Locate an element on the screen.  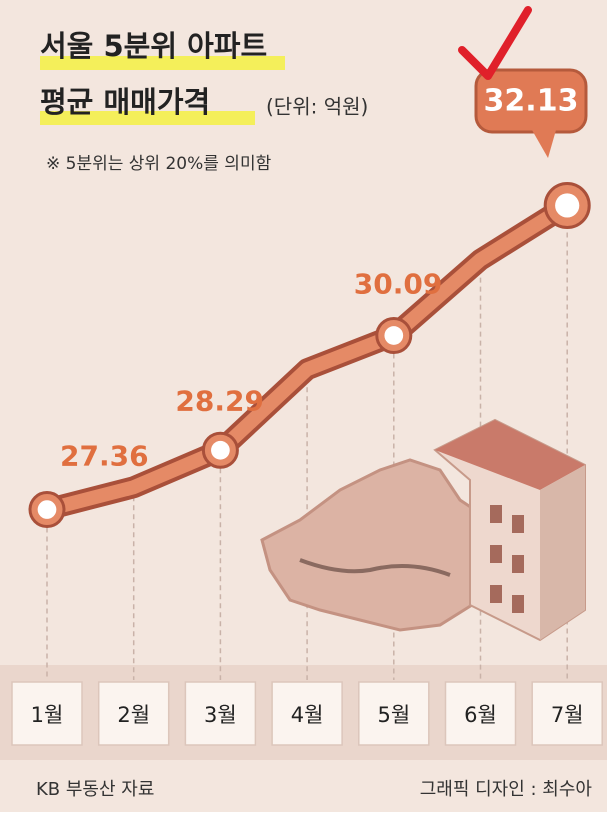
x-tick-label: 5월 is located at coordinates (393, 715).